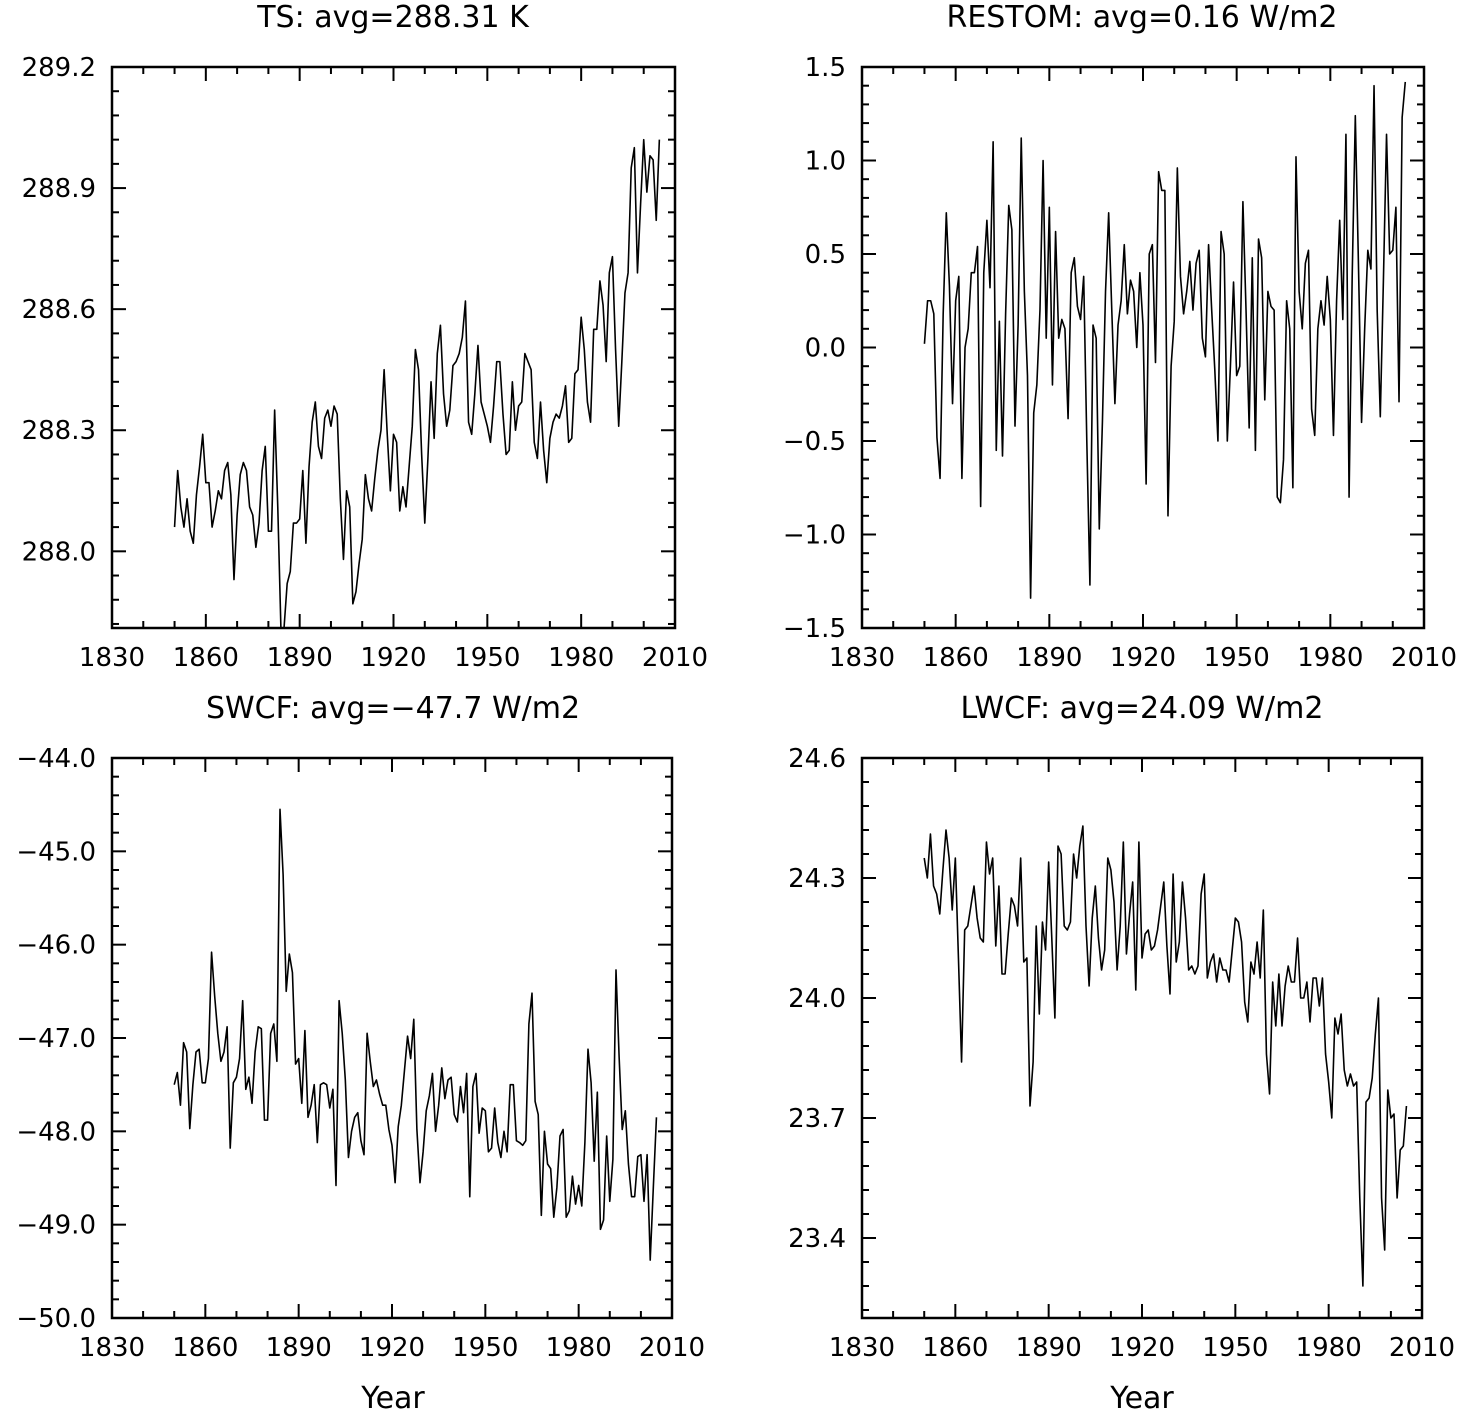 The image size is (1457, 1416). Describe the element at coordinates (417, 383) in the screenshot. I see `ts-series-line` at that location.